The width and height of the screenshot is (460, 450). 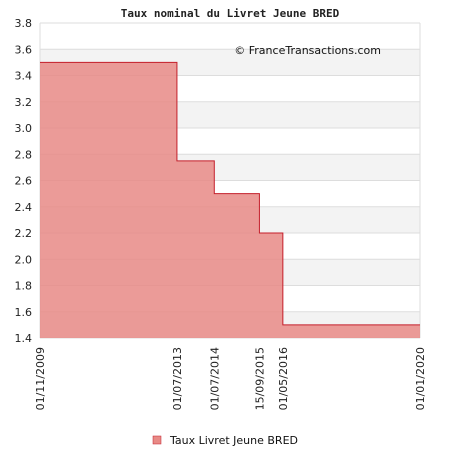 What do you see at coordinates (40, 378) in the screenshot?
I see `x-tick-label: 01/11/2009` at bounding box center [40, 378].